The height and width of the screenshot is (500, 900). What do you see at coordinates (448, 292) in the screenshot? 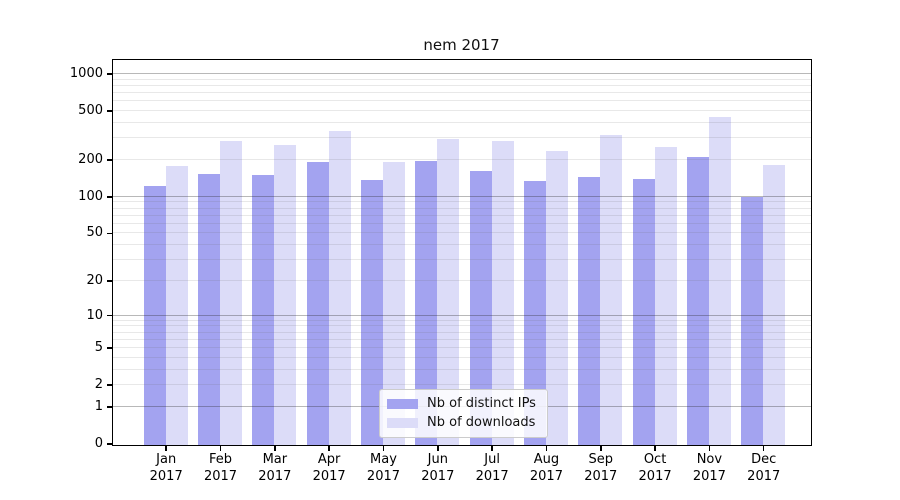
I see `bar-downloads-jun` at bounding box center [448, 292].